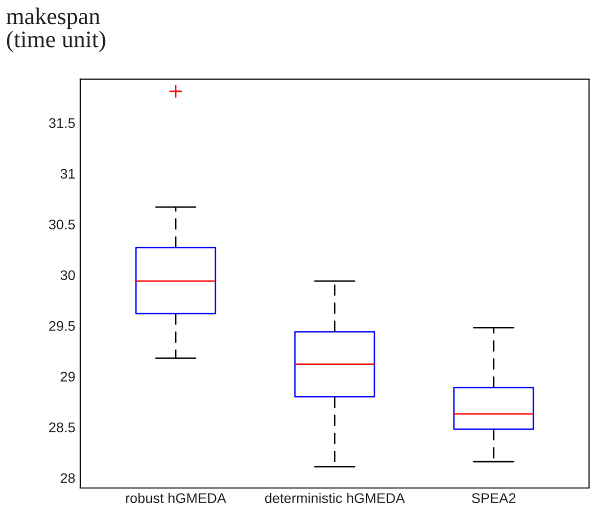  What do you see at coordinates (67, 275) in the screenshot?
I see `y-tick-label: 30` at bounding box center [67, 275].